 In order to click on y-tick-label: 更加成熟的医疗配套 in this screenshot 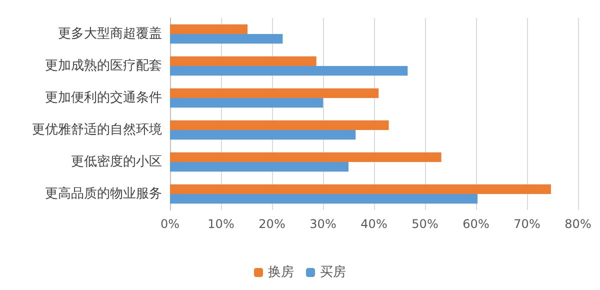, I will do `click(103, 66)`.